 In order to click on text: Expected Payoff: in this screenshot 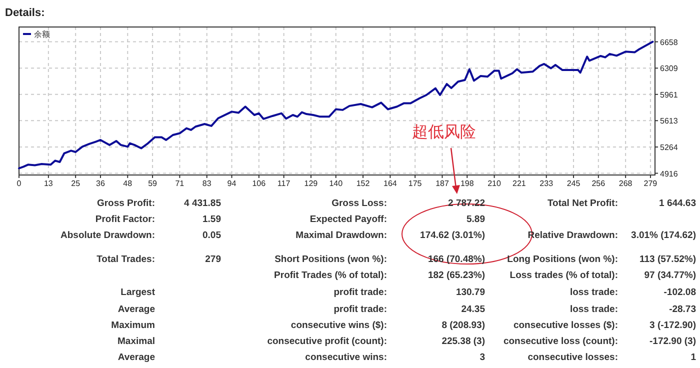, I will do `click(348, 219)`.